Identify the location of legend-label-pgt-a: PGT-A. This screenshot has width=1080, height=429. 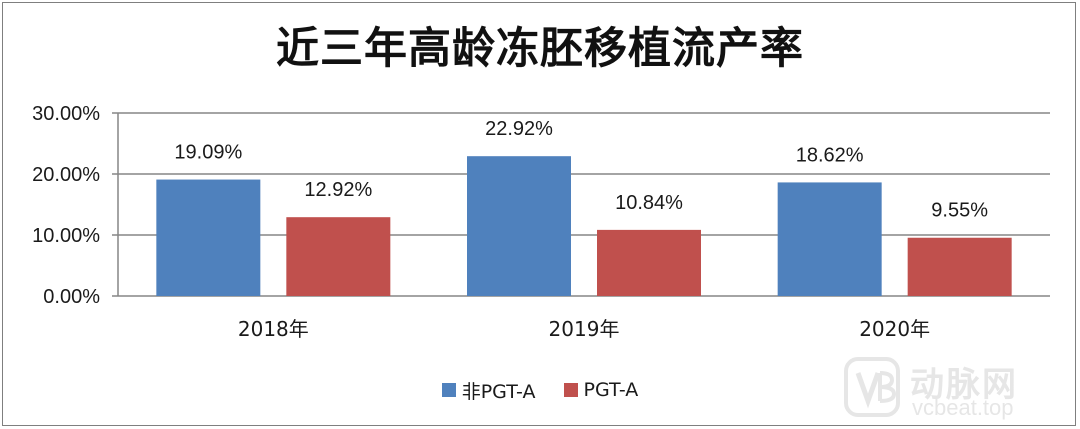
(611, 390).